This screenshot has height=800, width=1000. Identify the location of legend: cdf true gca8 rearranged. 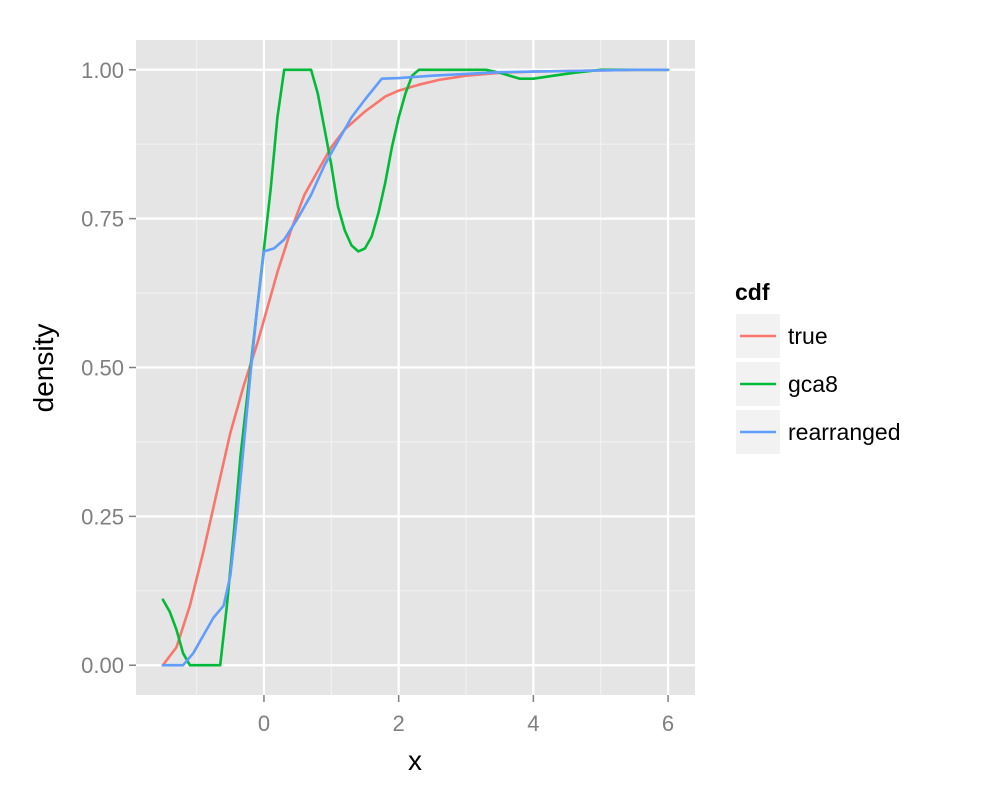
(818, 366).